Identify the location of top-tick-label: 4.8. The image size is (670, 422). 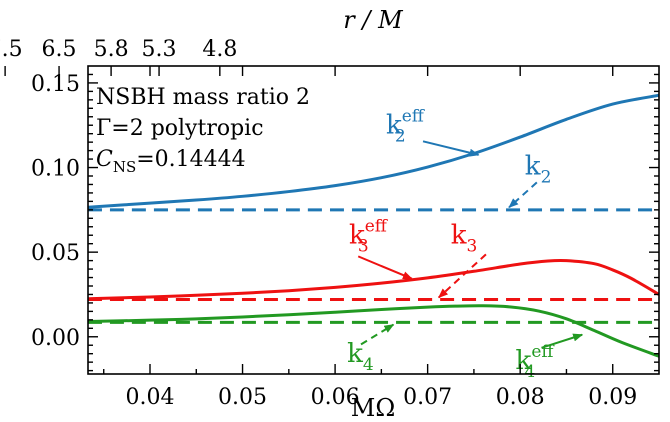
(219, 49).